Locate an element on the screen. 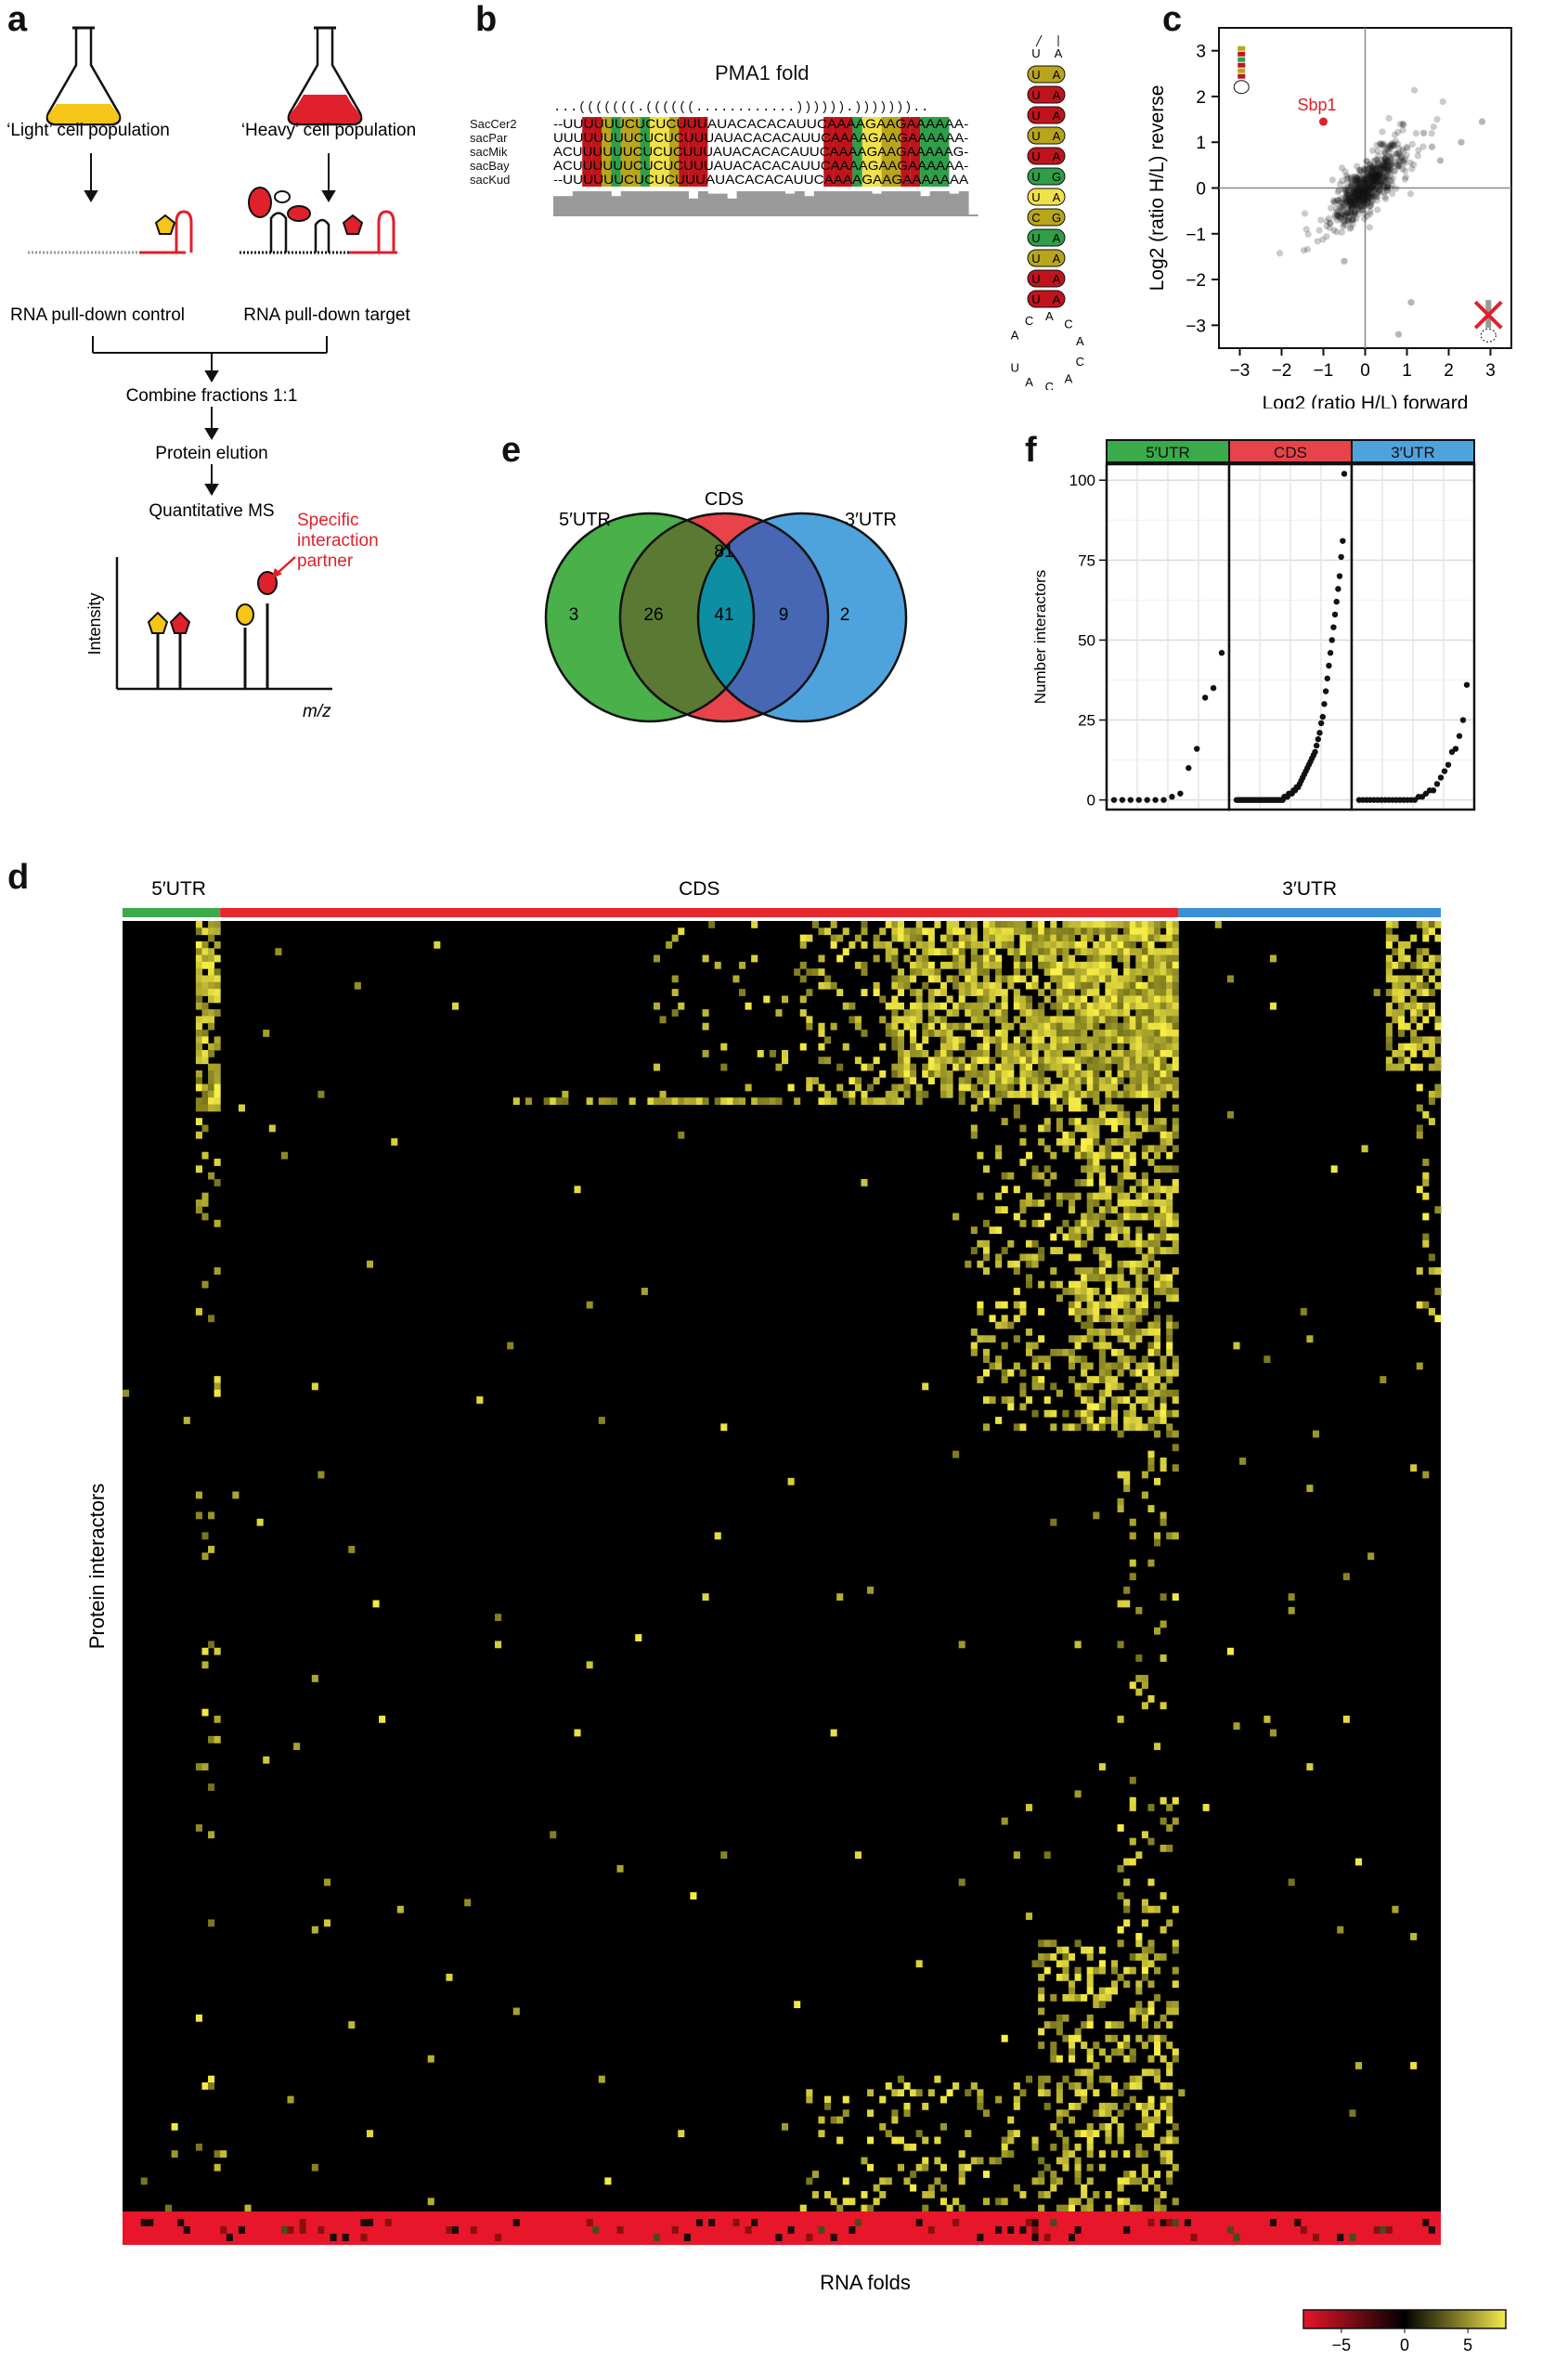  hairpin-base-right: A is located at coordinates (1057, 197).